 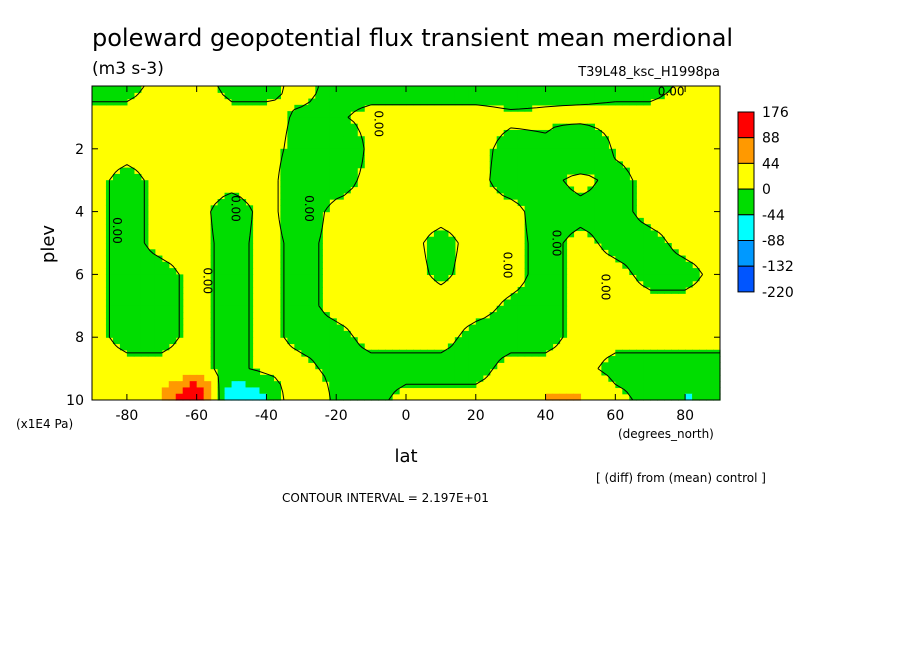 I want to click on x-tick-label: -40, so click(x=266, y=416).